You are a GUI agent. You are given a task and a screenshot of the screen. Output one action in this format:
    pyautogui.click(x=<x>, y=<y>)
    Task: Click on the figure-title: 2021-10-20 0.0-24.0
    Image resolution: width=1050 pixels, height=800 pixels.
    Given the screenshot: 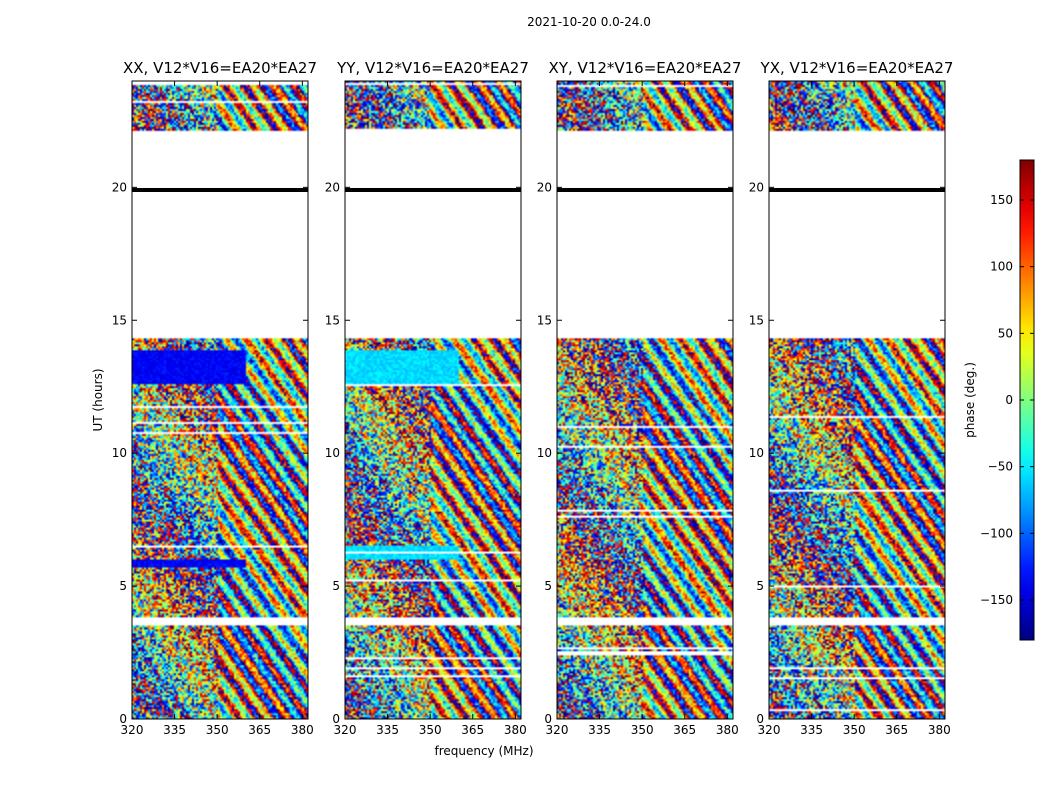 What is the action you would take?
    pyautogui.click(x=589, y=22)
    